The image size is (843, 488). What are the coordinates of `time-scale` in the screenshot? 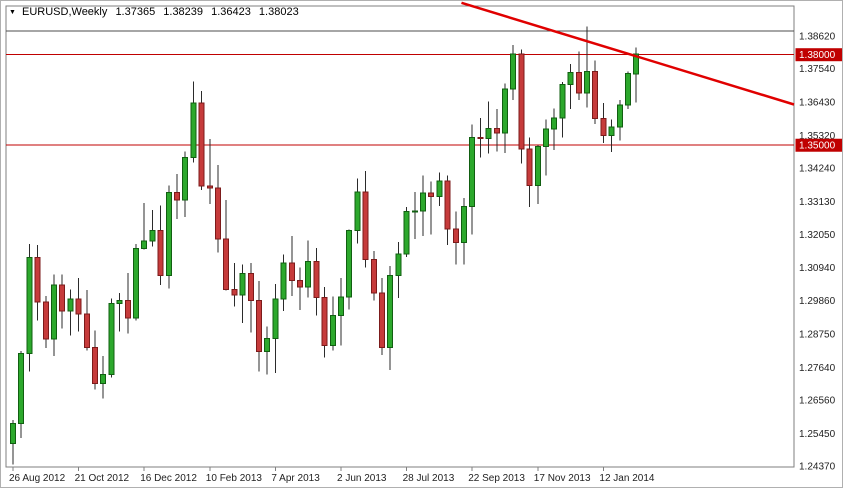 It's located at (400, 477).